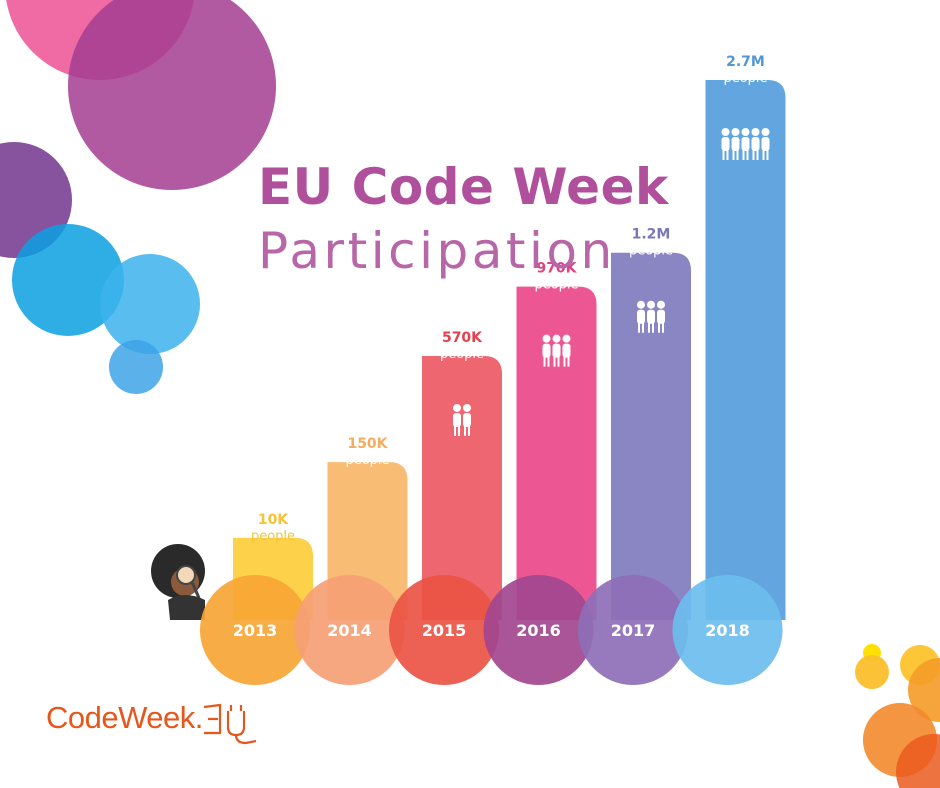 The image size is (940, 788). What do you see at coordinates (273, 520) in the screenshot?
I see `value-label: 10K` at bounding box center [273, 520].